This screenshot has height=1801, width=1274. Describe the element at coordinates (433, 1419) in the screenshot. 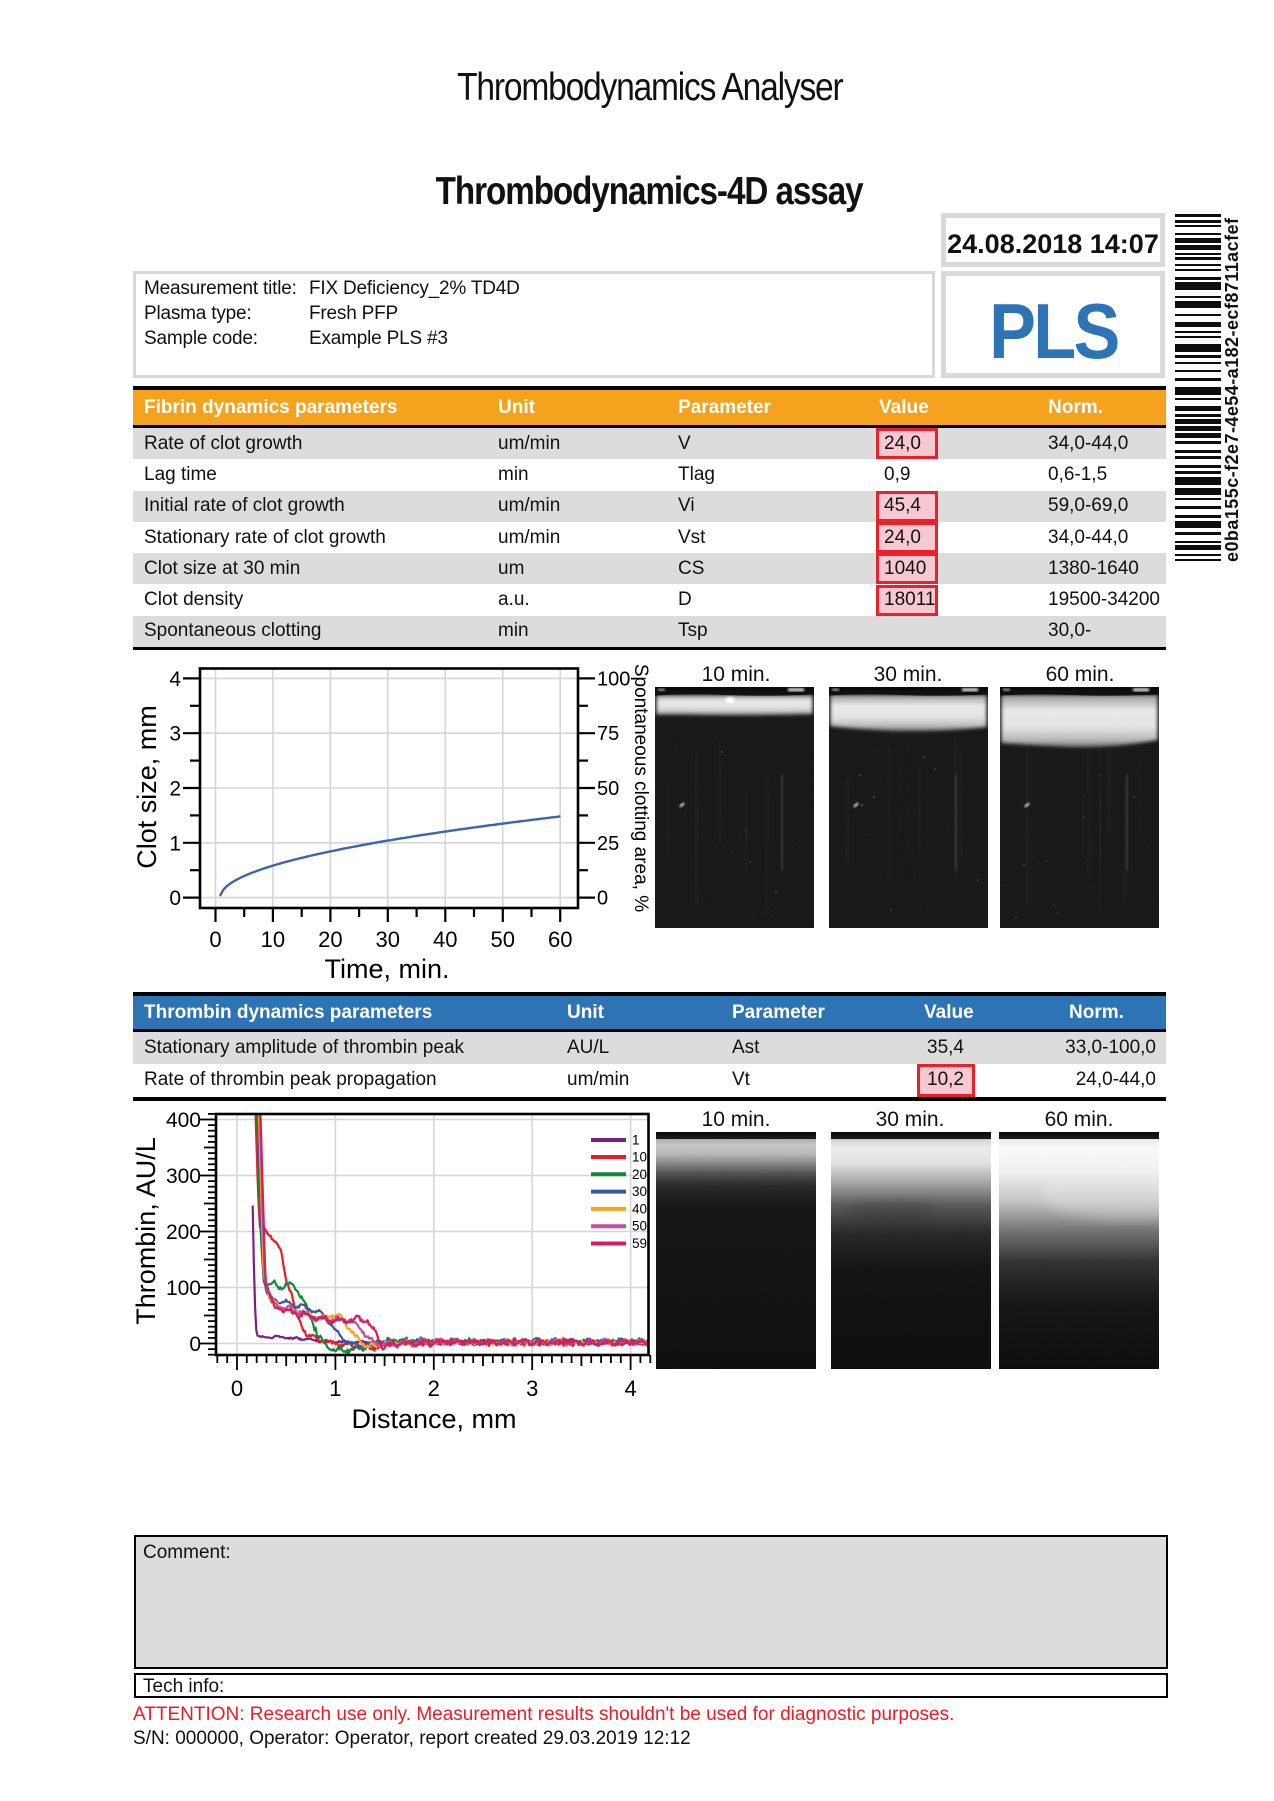

I see `svg-text: Distance, mm` at that location.